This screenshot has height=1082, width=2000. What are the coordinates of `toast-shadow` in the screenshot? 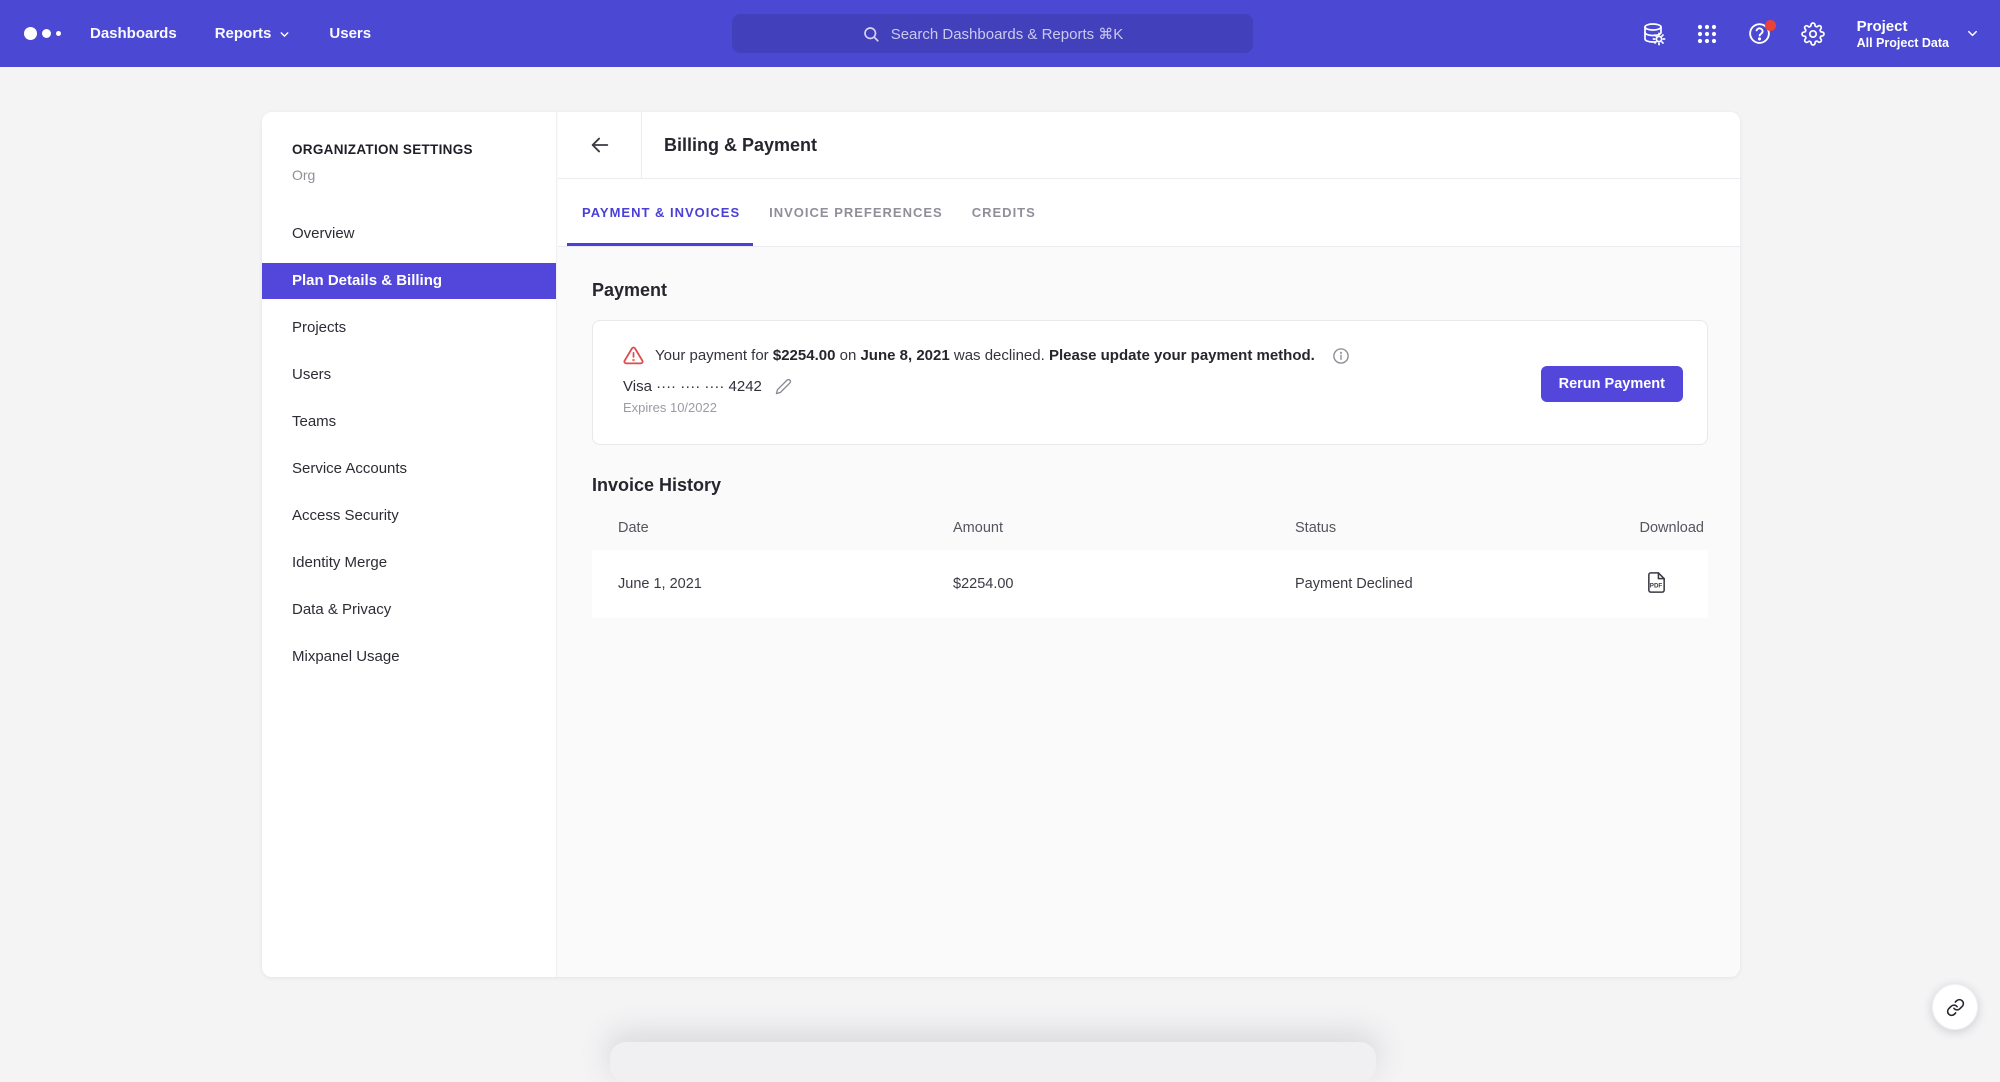 It's located at (993, 1062).